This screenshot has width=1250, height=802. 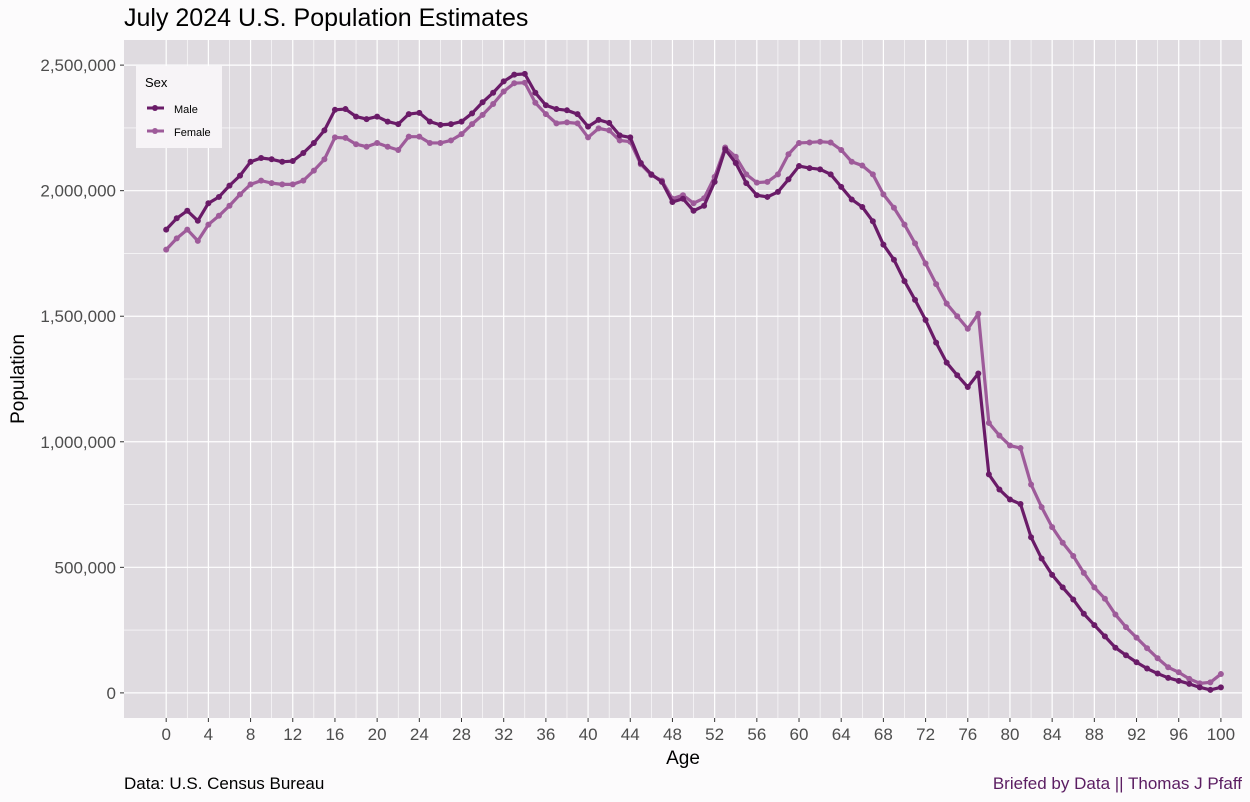 I want to click on credit-caption: Briefed by Data || Thomas J Pfaff, so click(x=1117, y=783).